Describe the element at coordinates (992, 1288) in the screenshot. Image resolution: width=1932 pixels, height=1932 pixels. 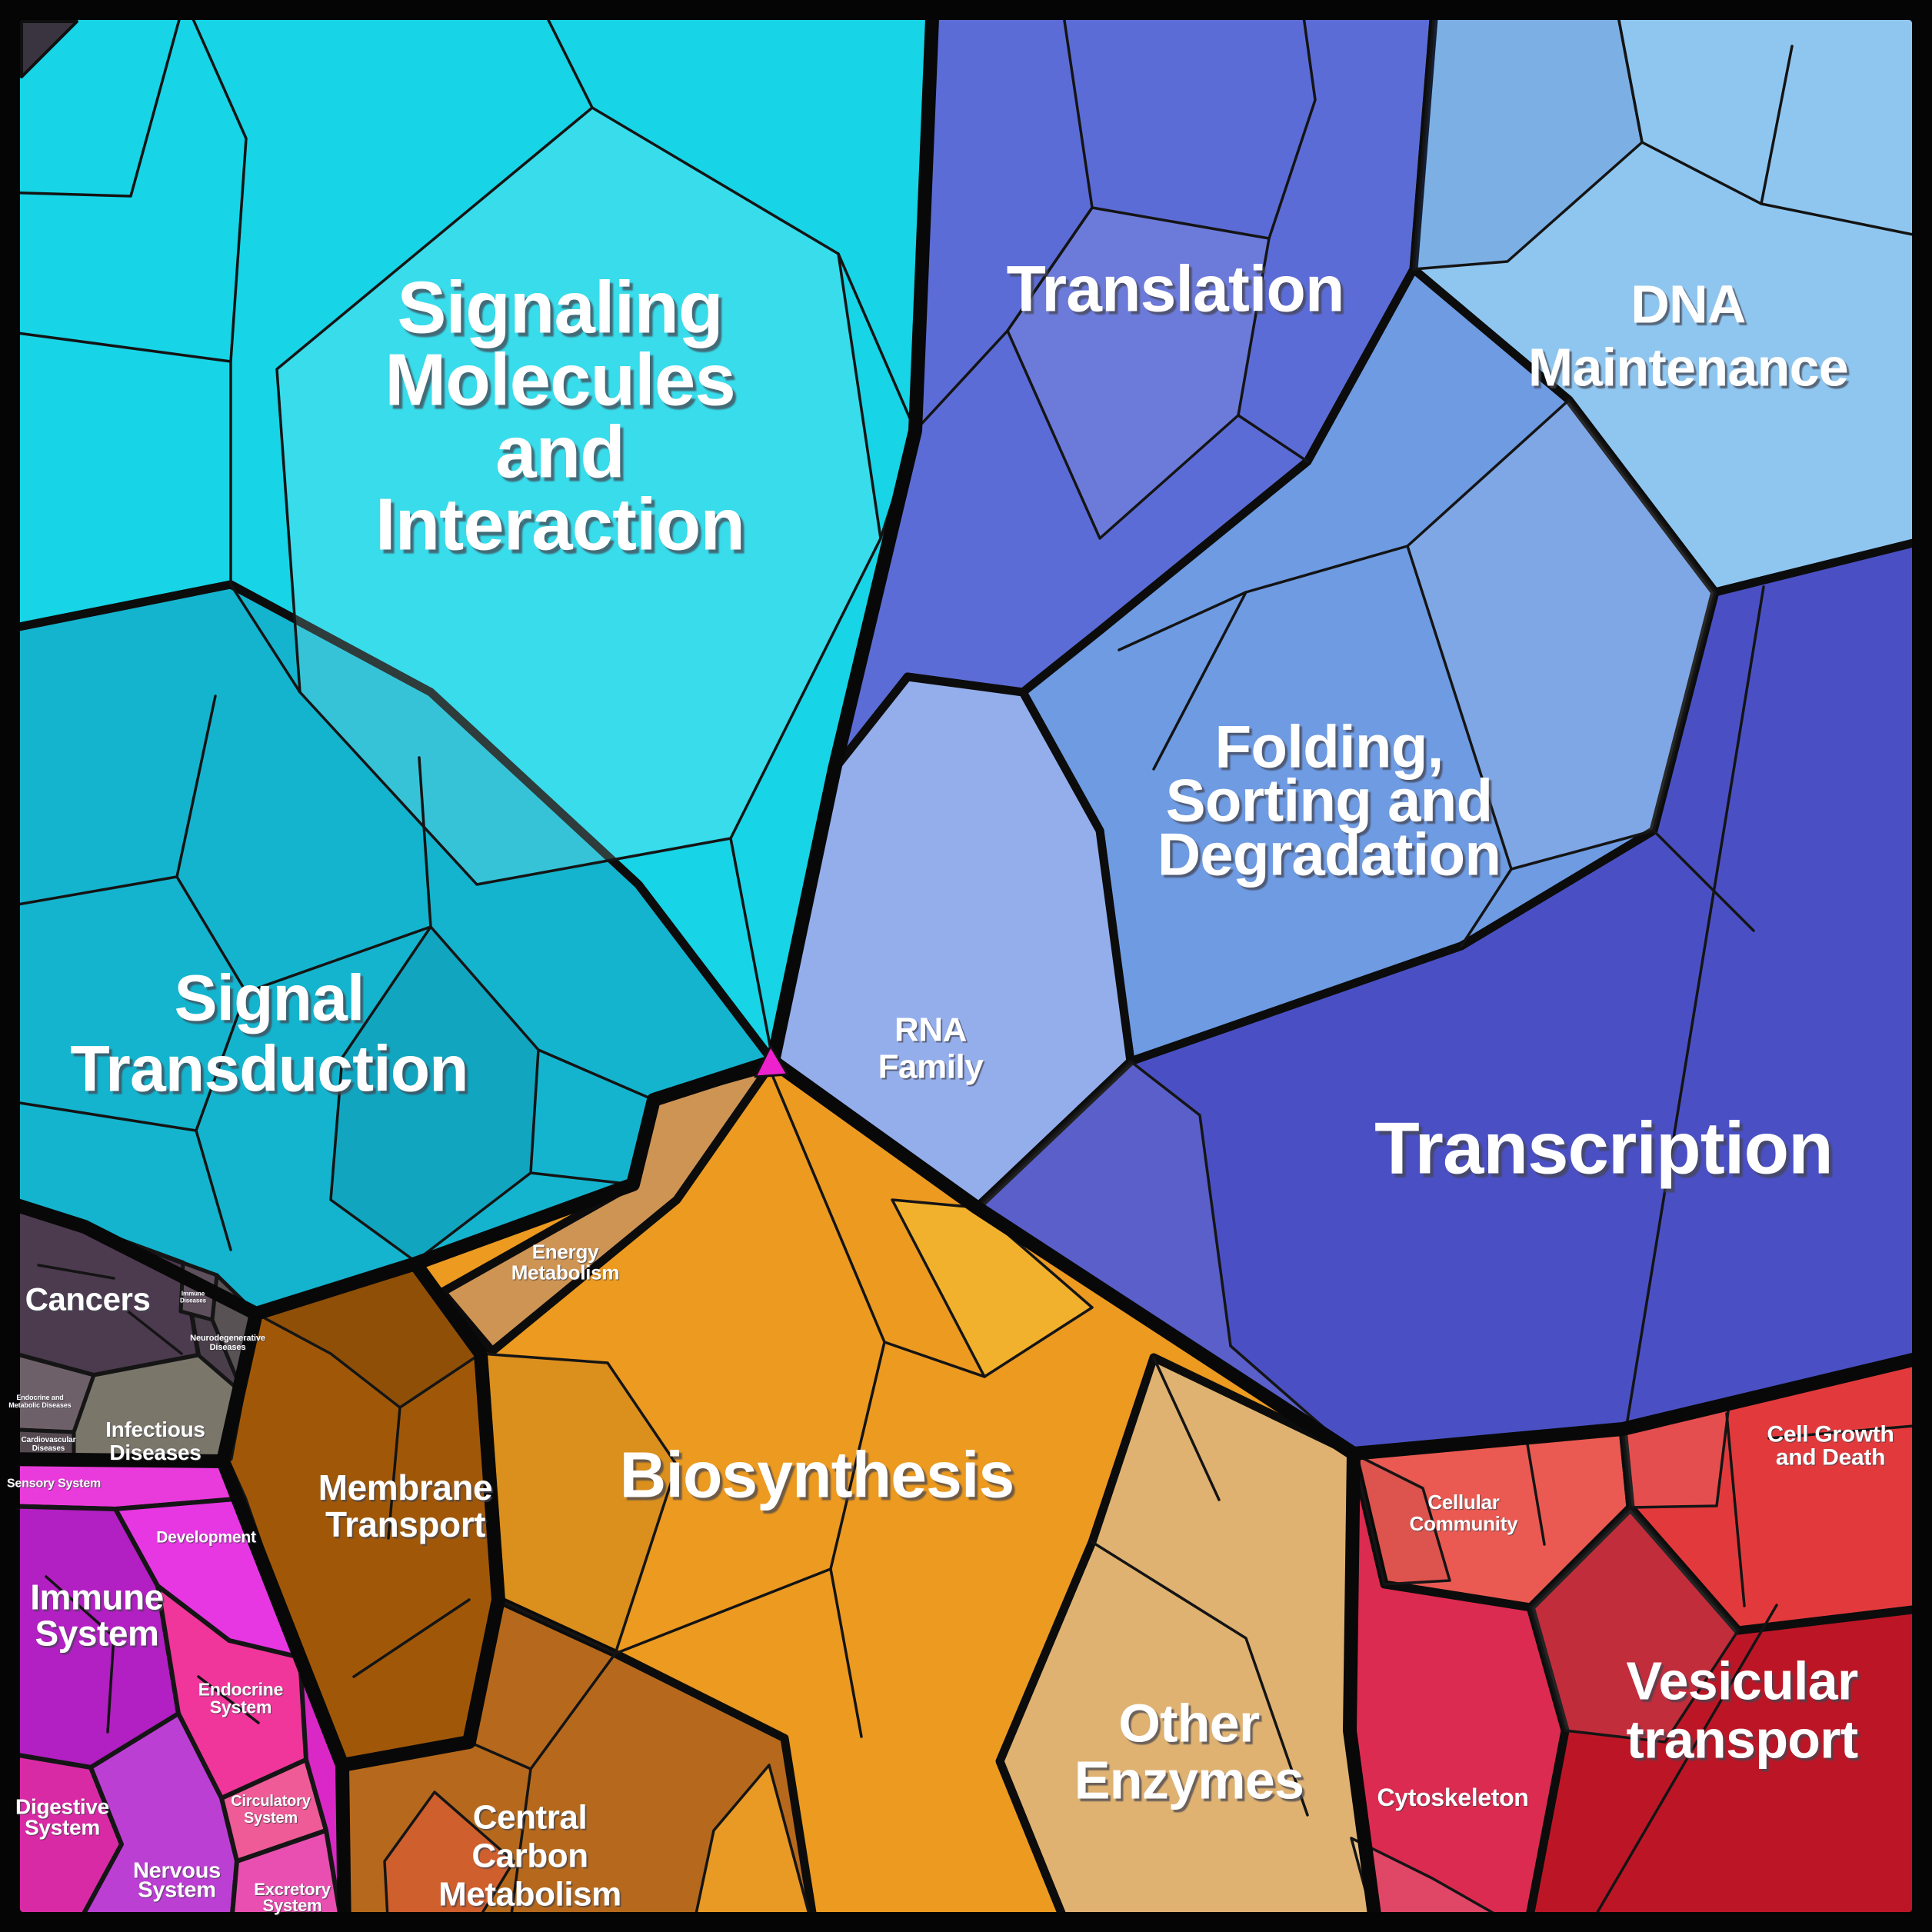
I see `cell-biosynthesis-bright` at that location.